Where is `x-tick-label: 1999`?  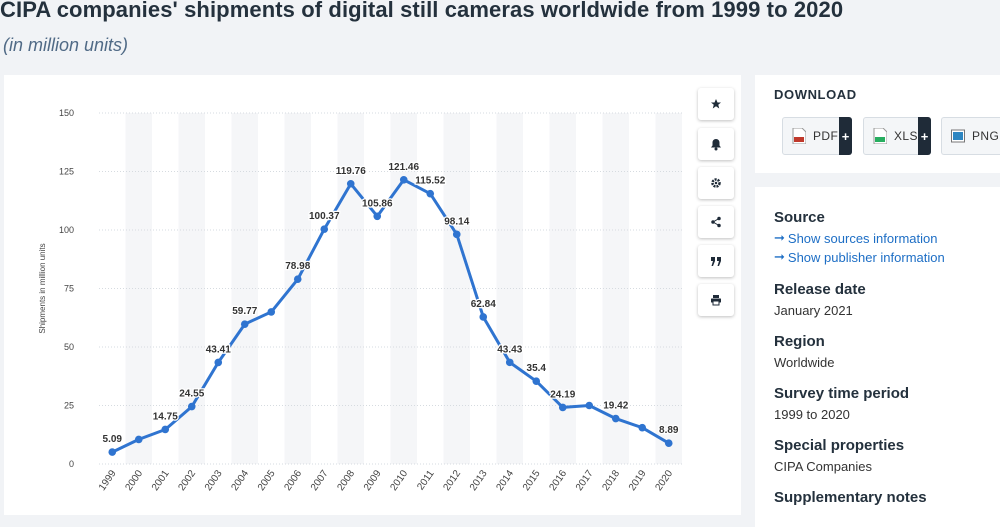 x-tick-label: 1999 is located at coordinates (108, 480).